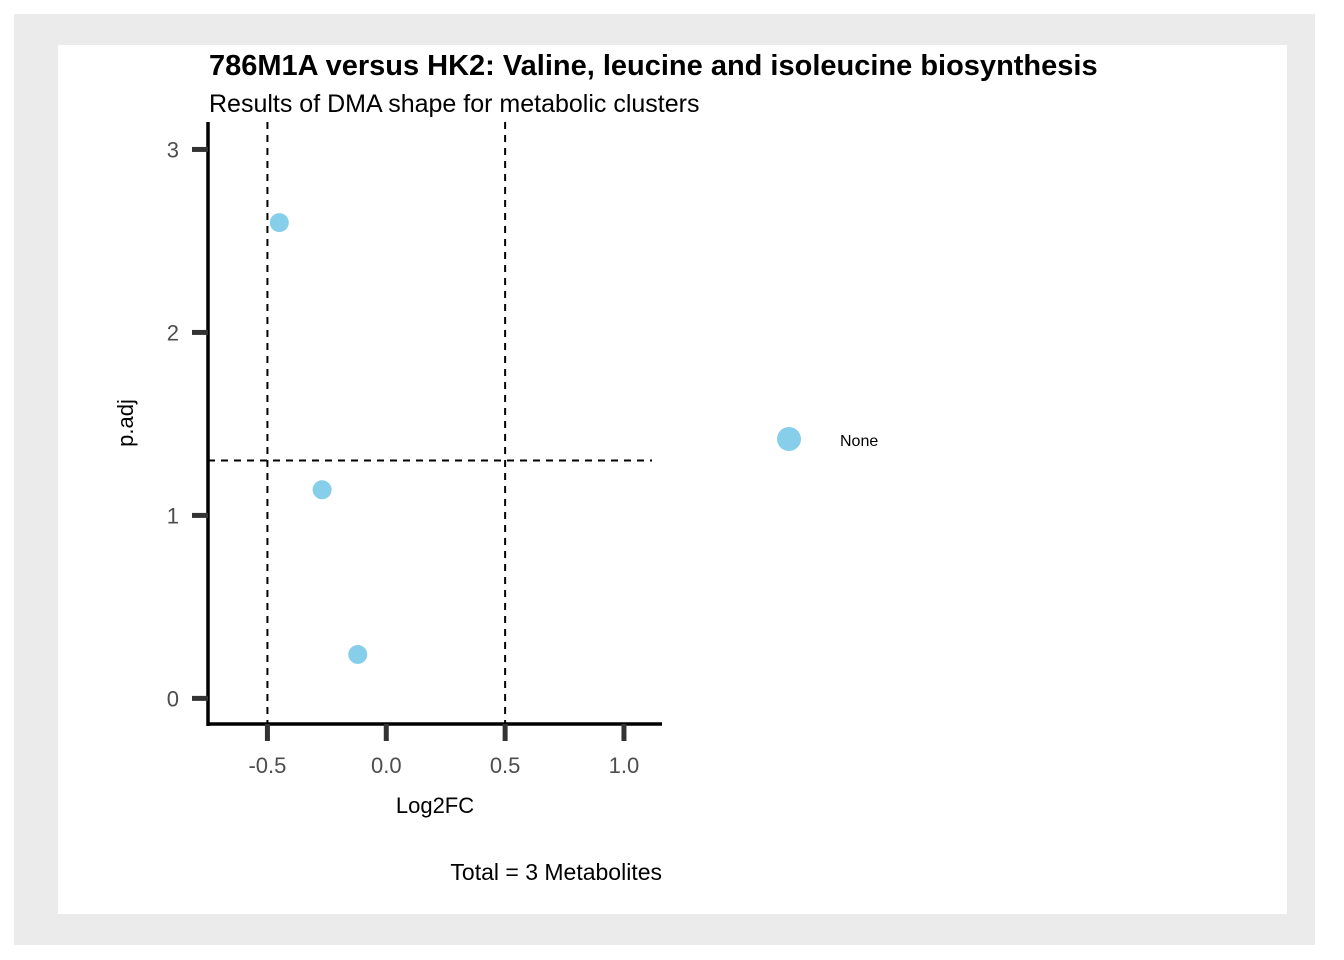 This screenshot has width=1344, height=960. What do you see at coordinates (859, 441) in the screenshot?
I see `legend-label-none: None` at bounding box center [859, 441].